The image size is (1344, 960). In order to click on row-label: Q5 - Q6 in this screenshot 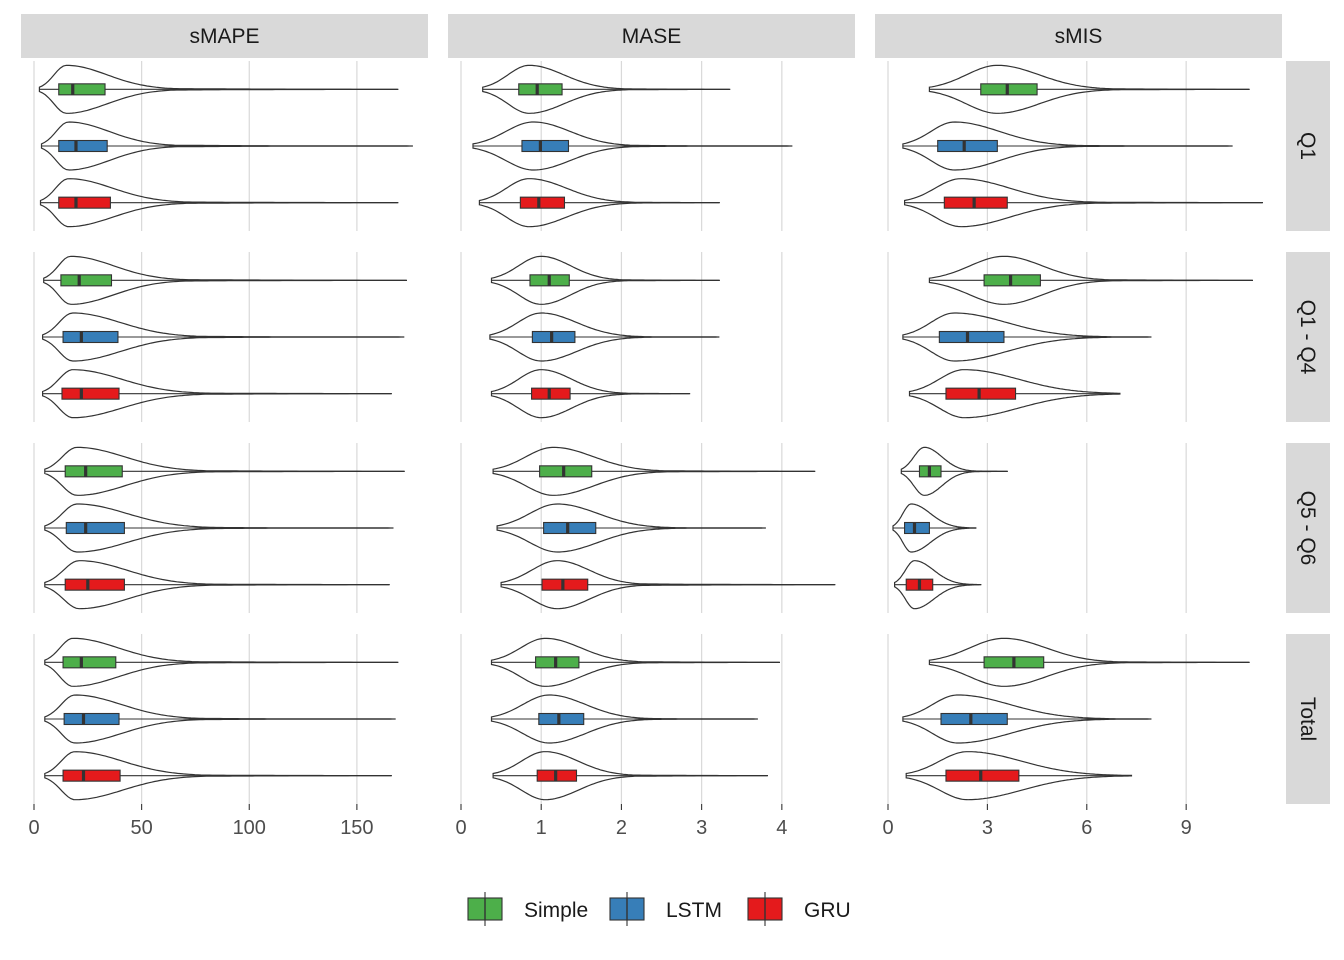, I will do `click(1307, 528)`.